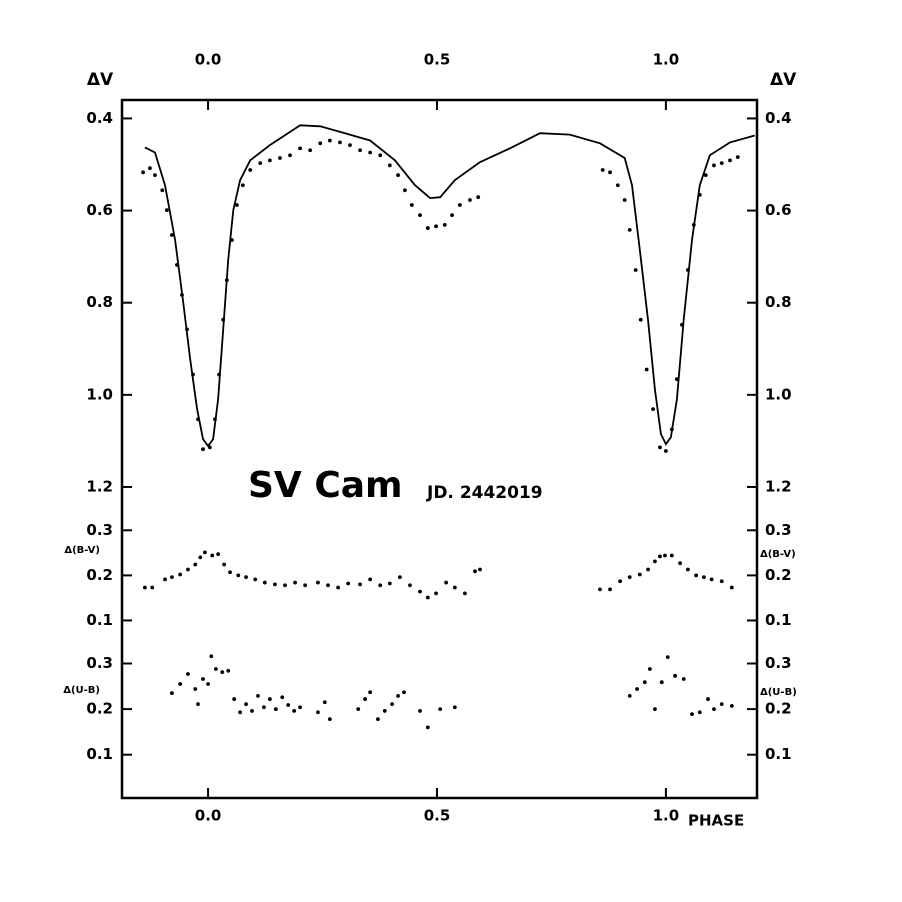 This screenshot has height=902, width=902. I want to click on x-tick-label: 0.0, so click(208, 816).